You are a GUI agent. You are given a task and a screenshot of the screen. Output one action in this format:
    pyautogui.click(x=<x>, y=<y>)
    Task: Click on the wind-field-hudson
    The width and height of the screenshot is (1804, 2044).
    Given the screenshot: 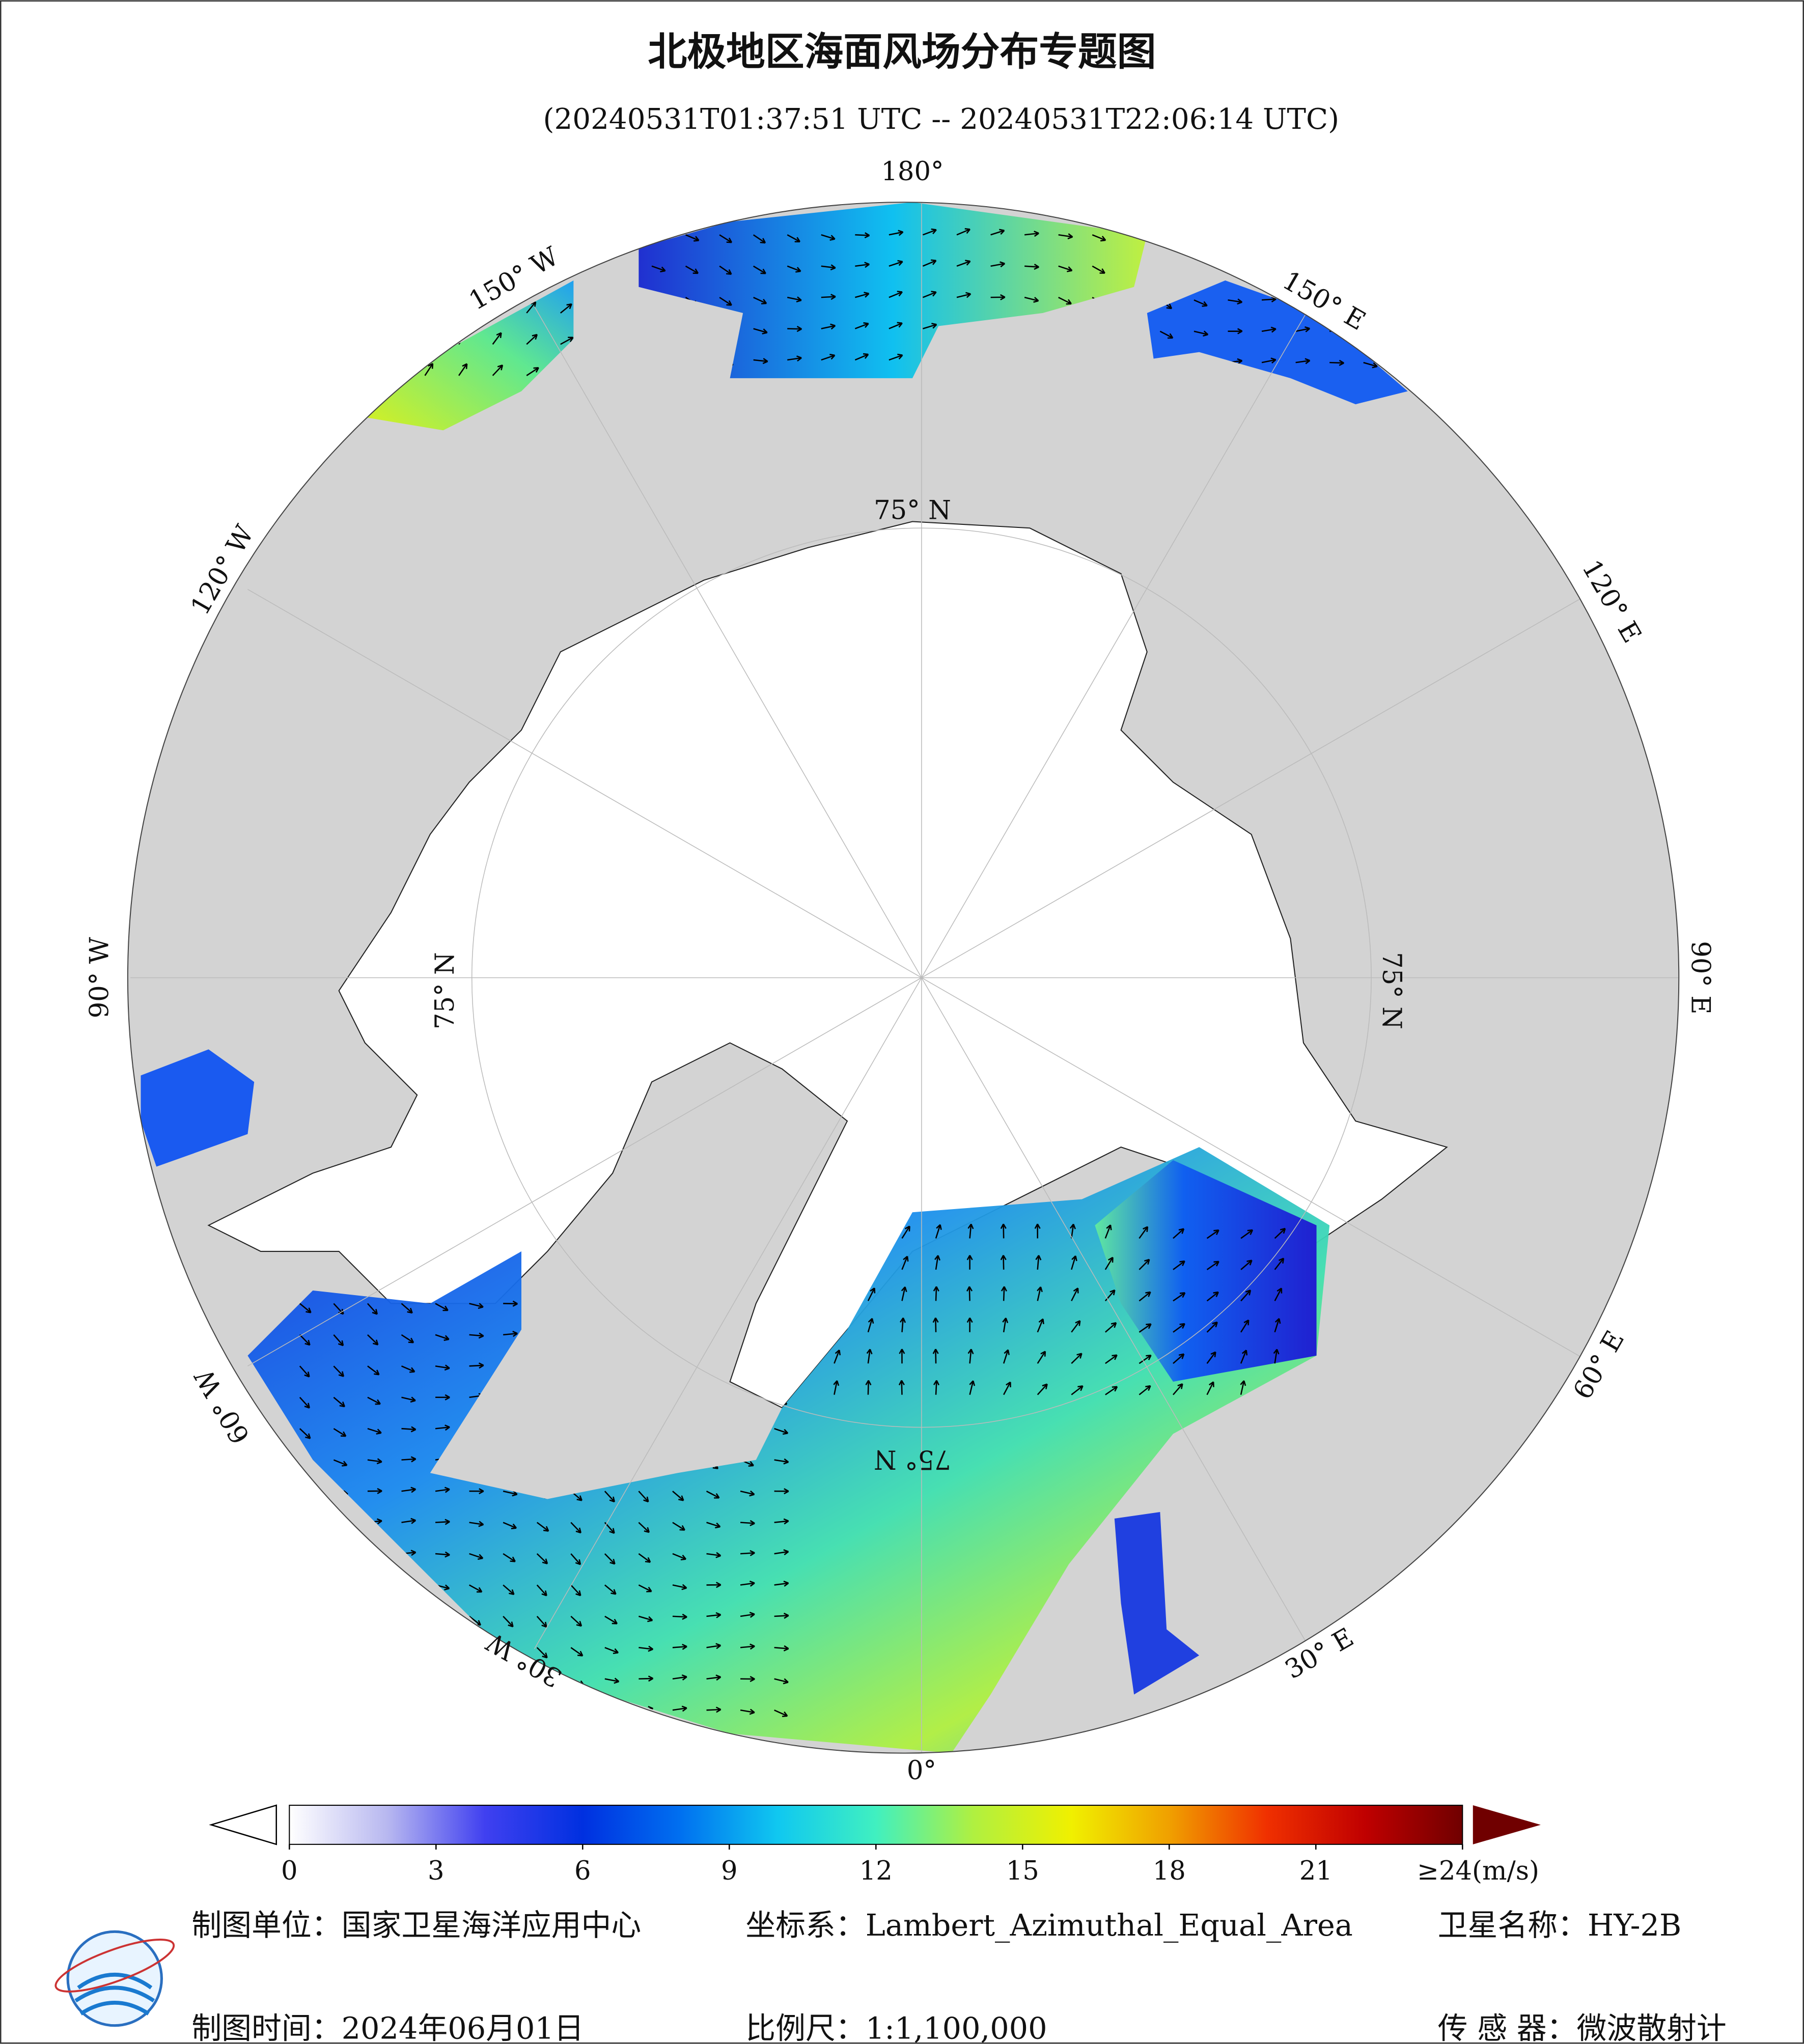 What is the action you would take?
    pyautogui.click(x=198, y=1108)
    